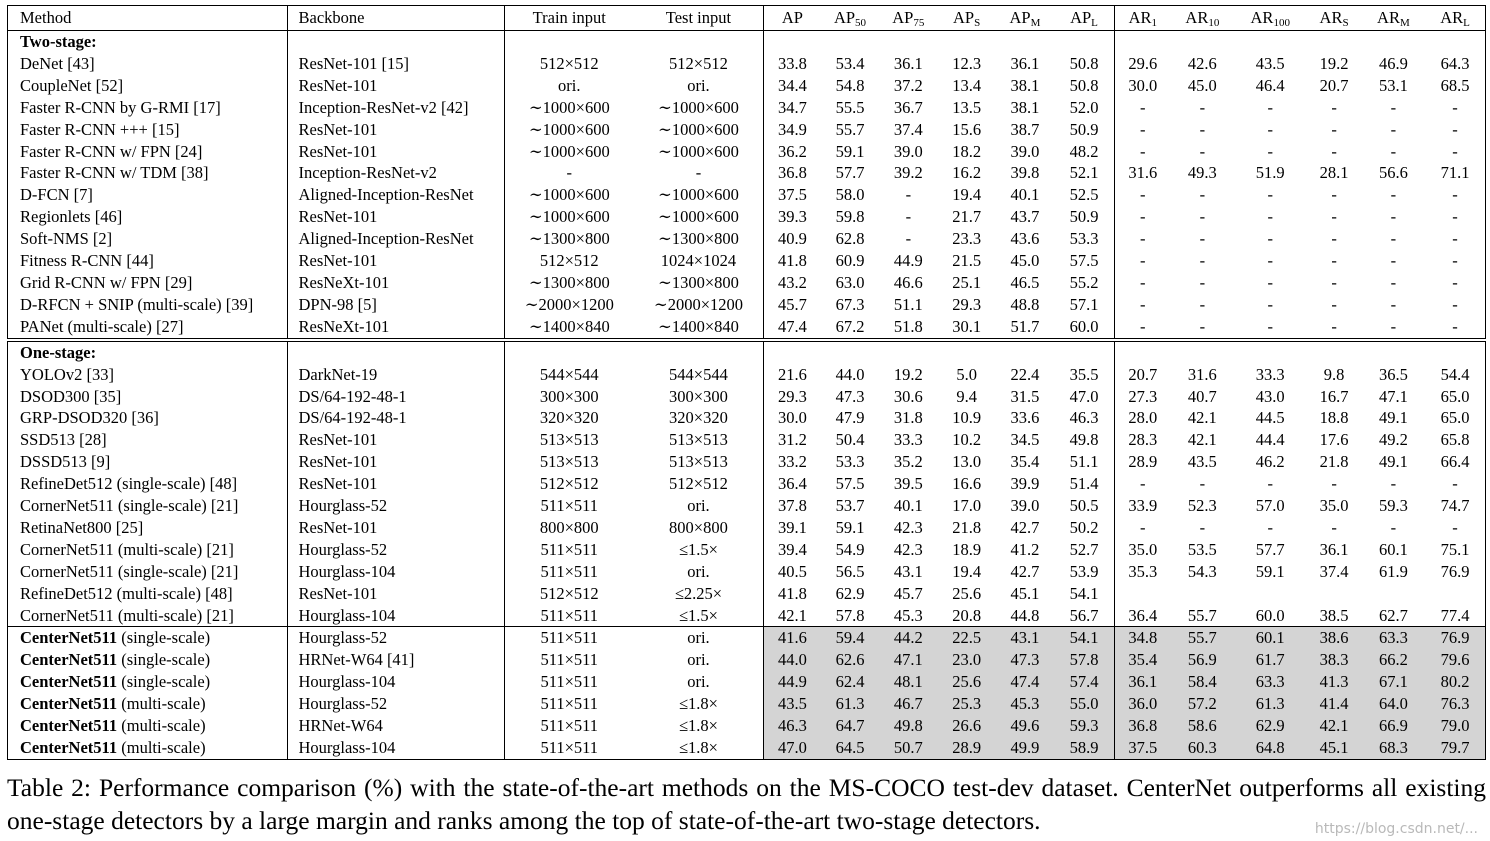 This screenshot has width=1490, height=841. Describe the element at coordinates (1084, 261) in the screenshot. I see `metric-value-cell: 57.5` at that location.